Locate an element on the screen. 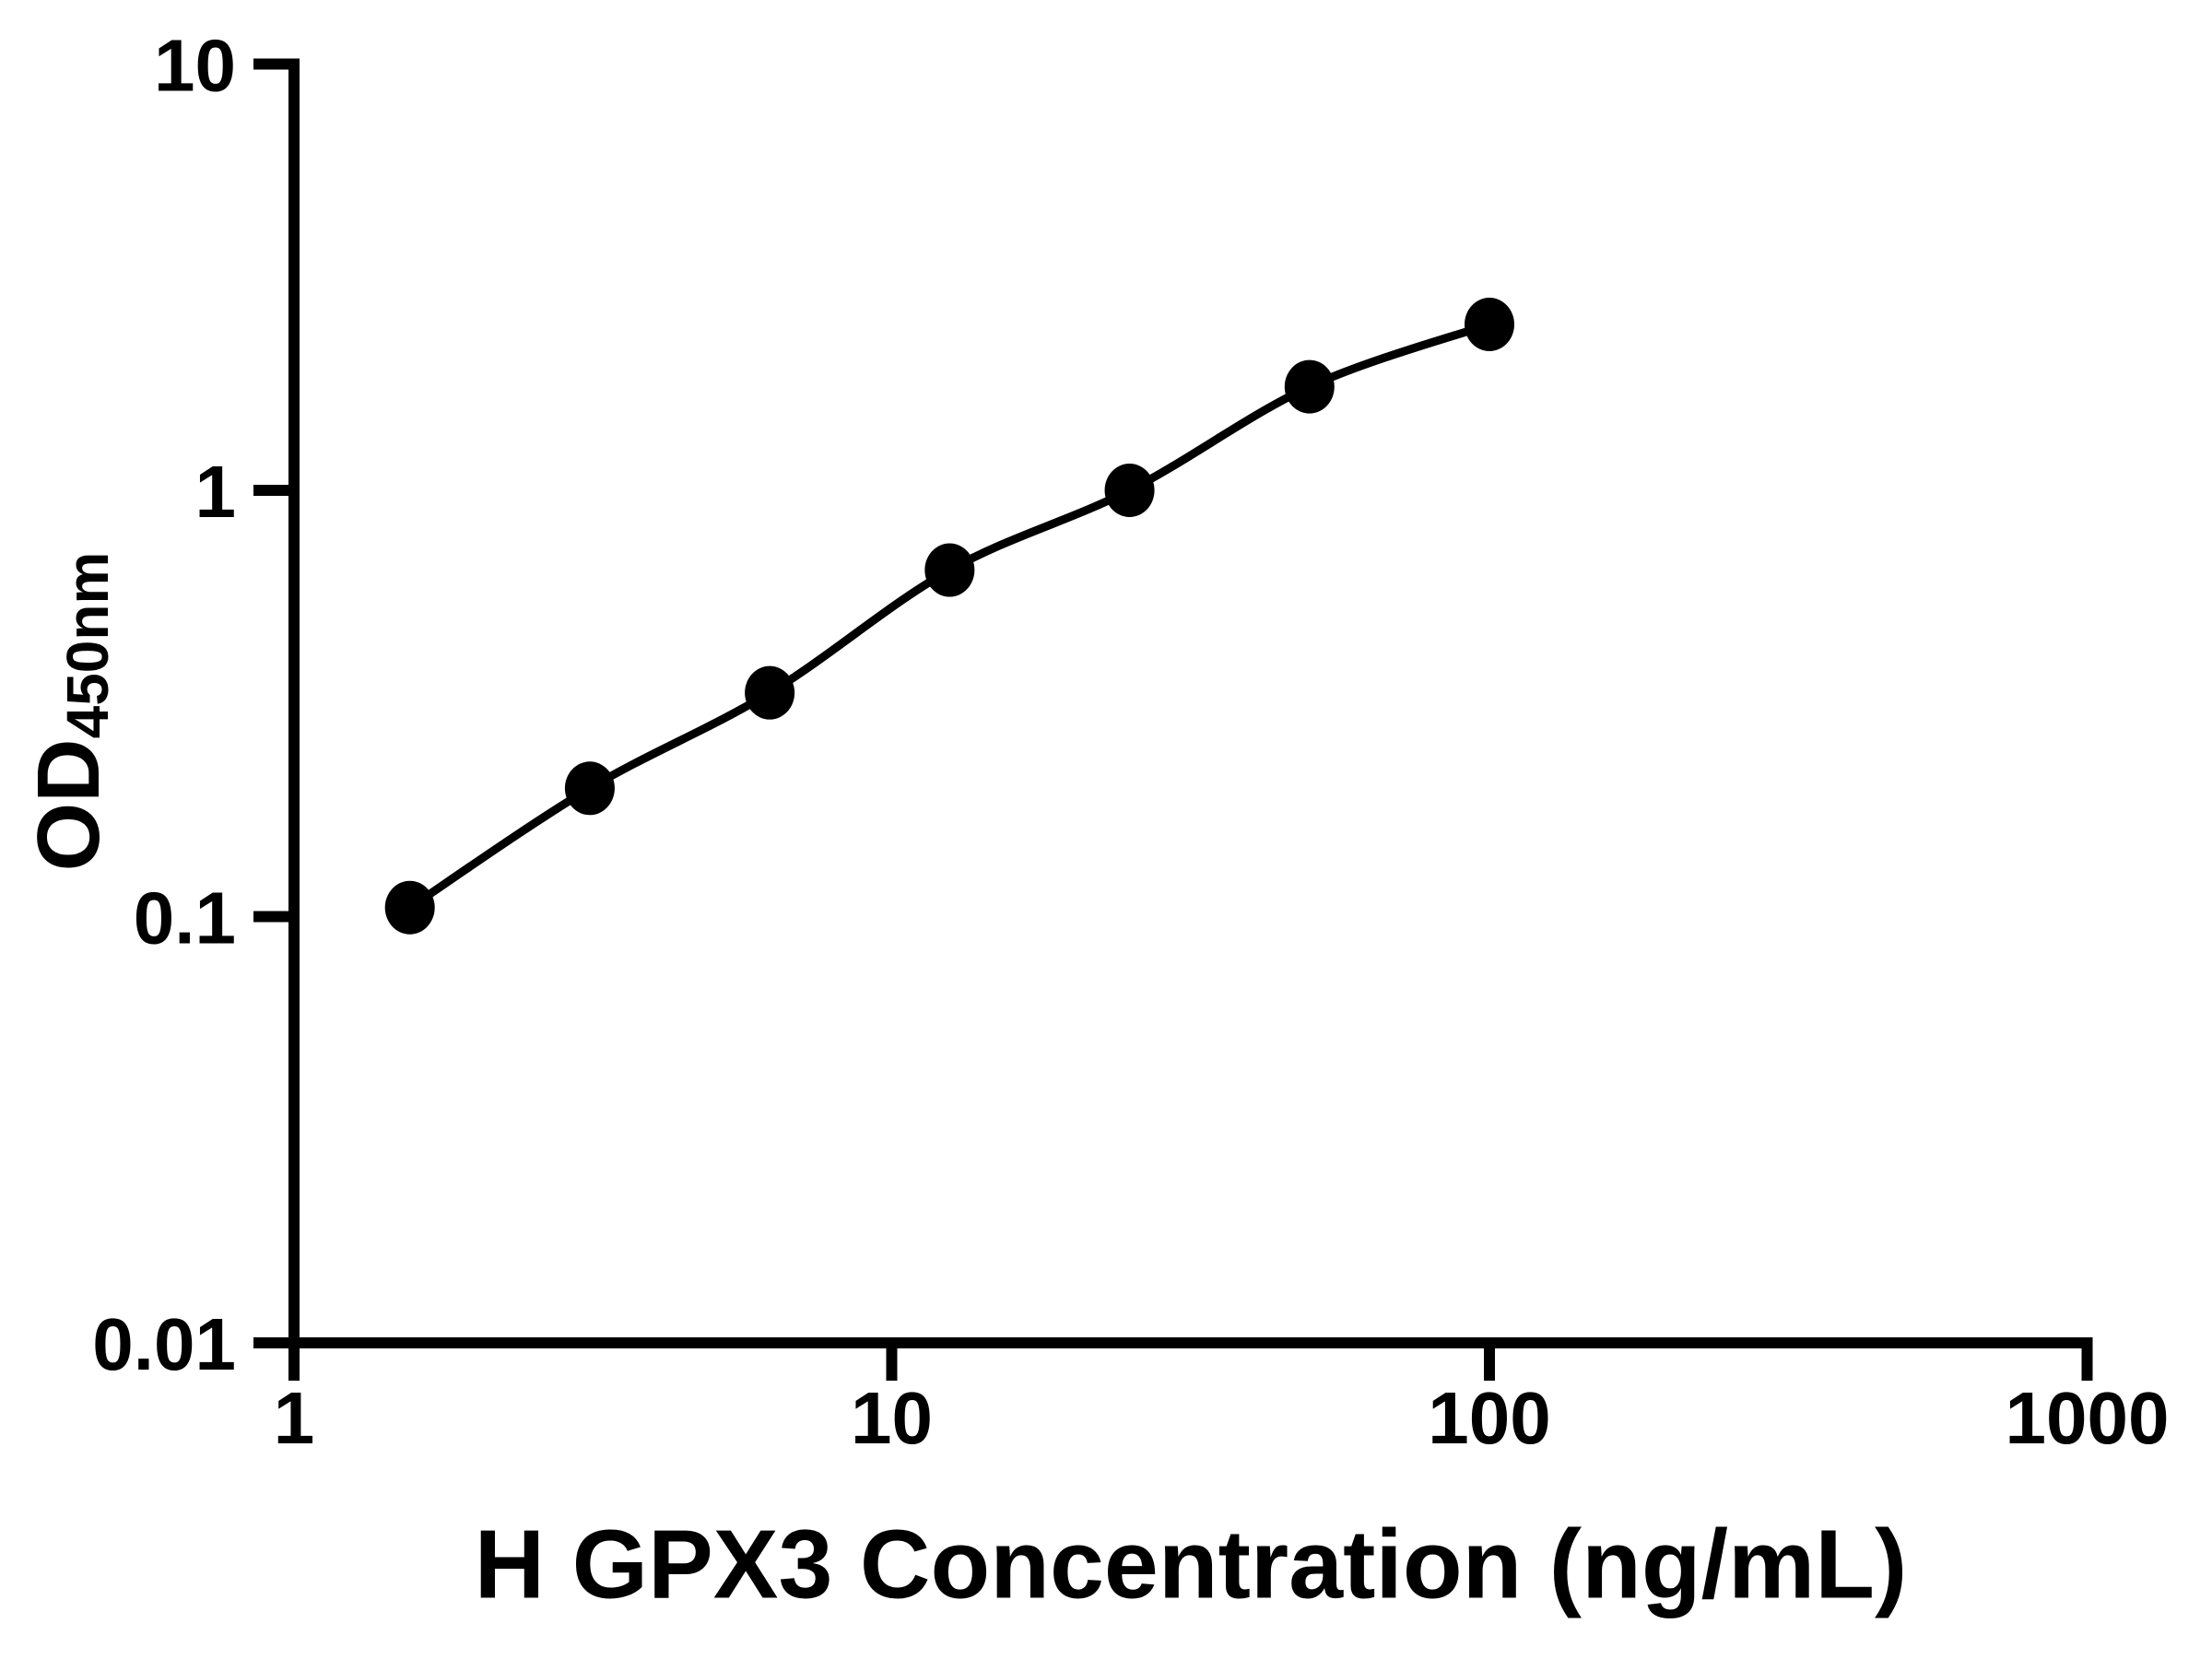 This screenshot has width=2212, height=1659. y-axis-title: OD450nm is located at coordinates (70, 712).